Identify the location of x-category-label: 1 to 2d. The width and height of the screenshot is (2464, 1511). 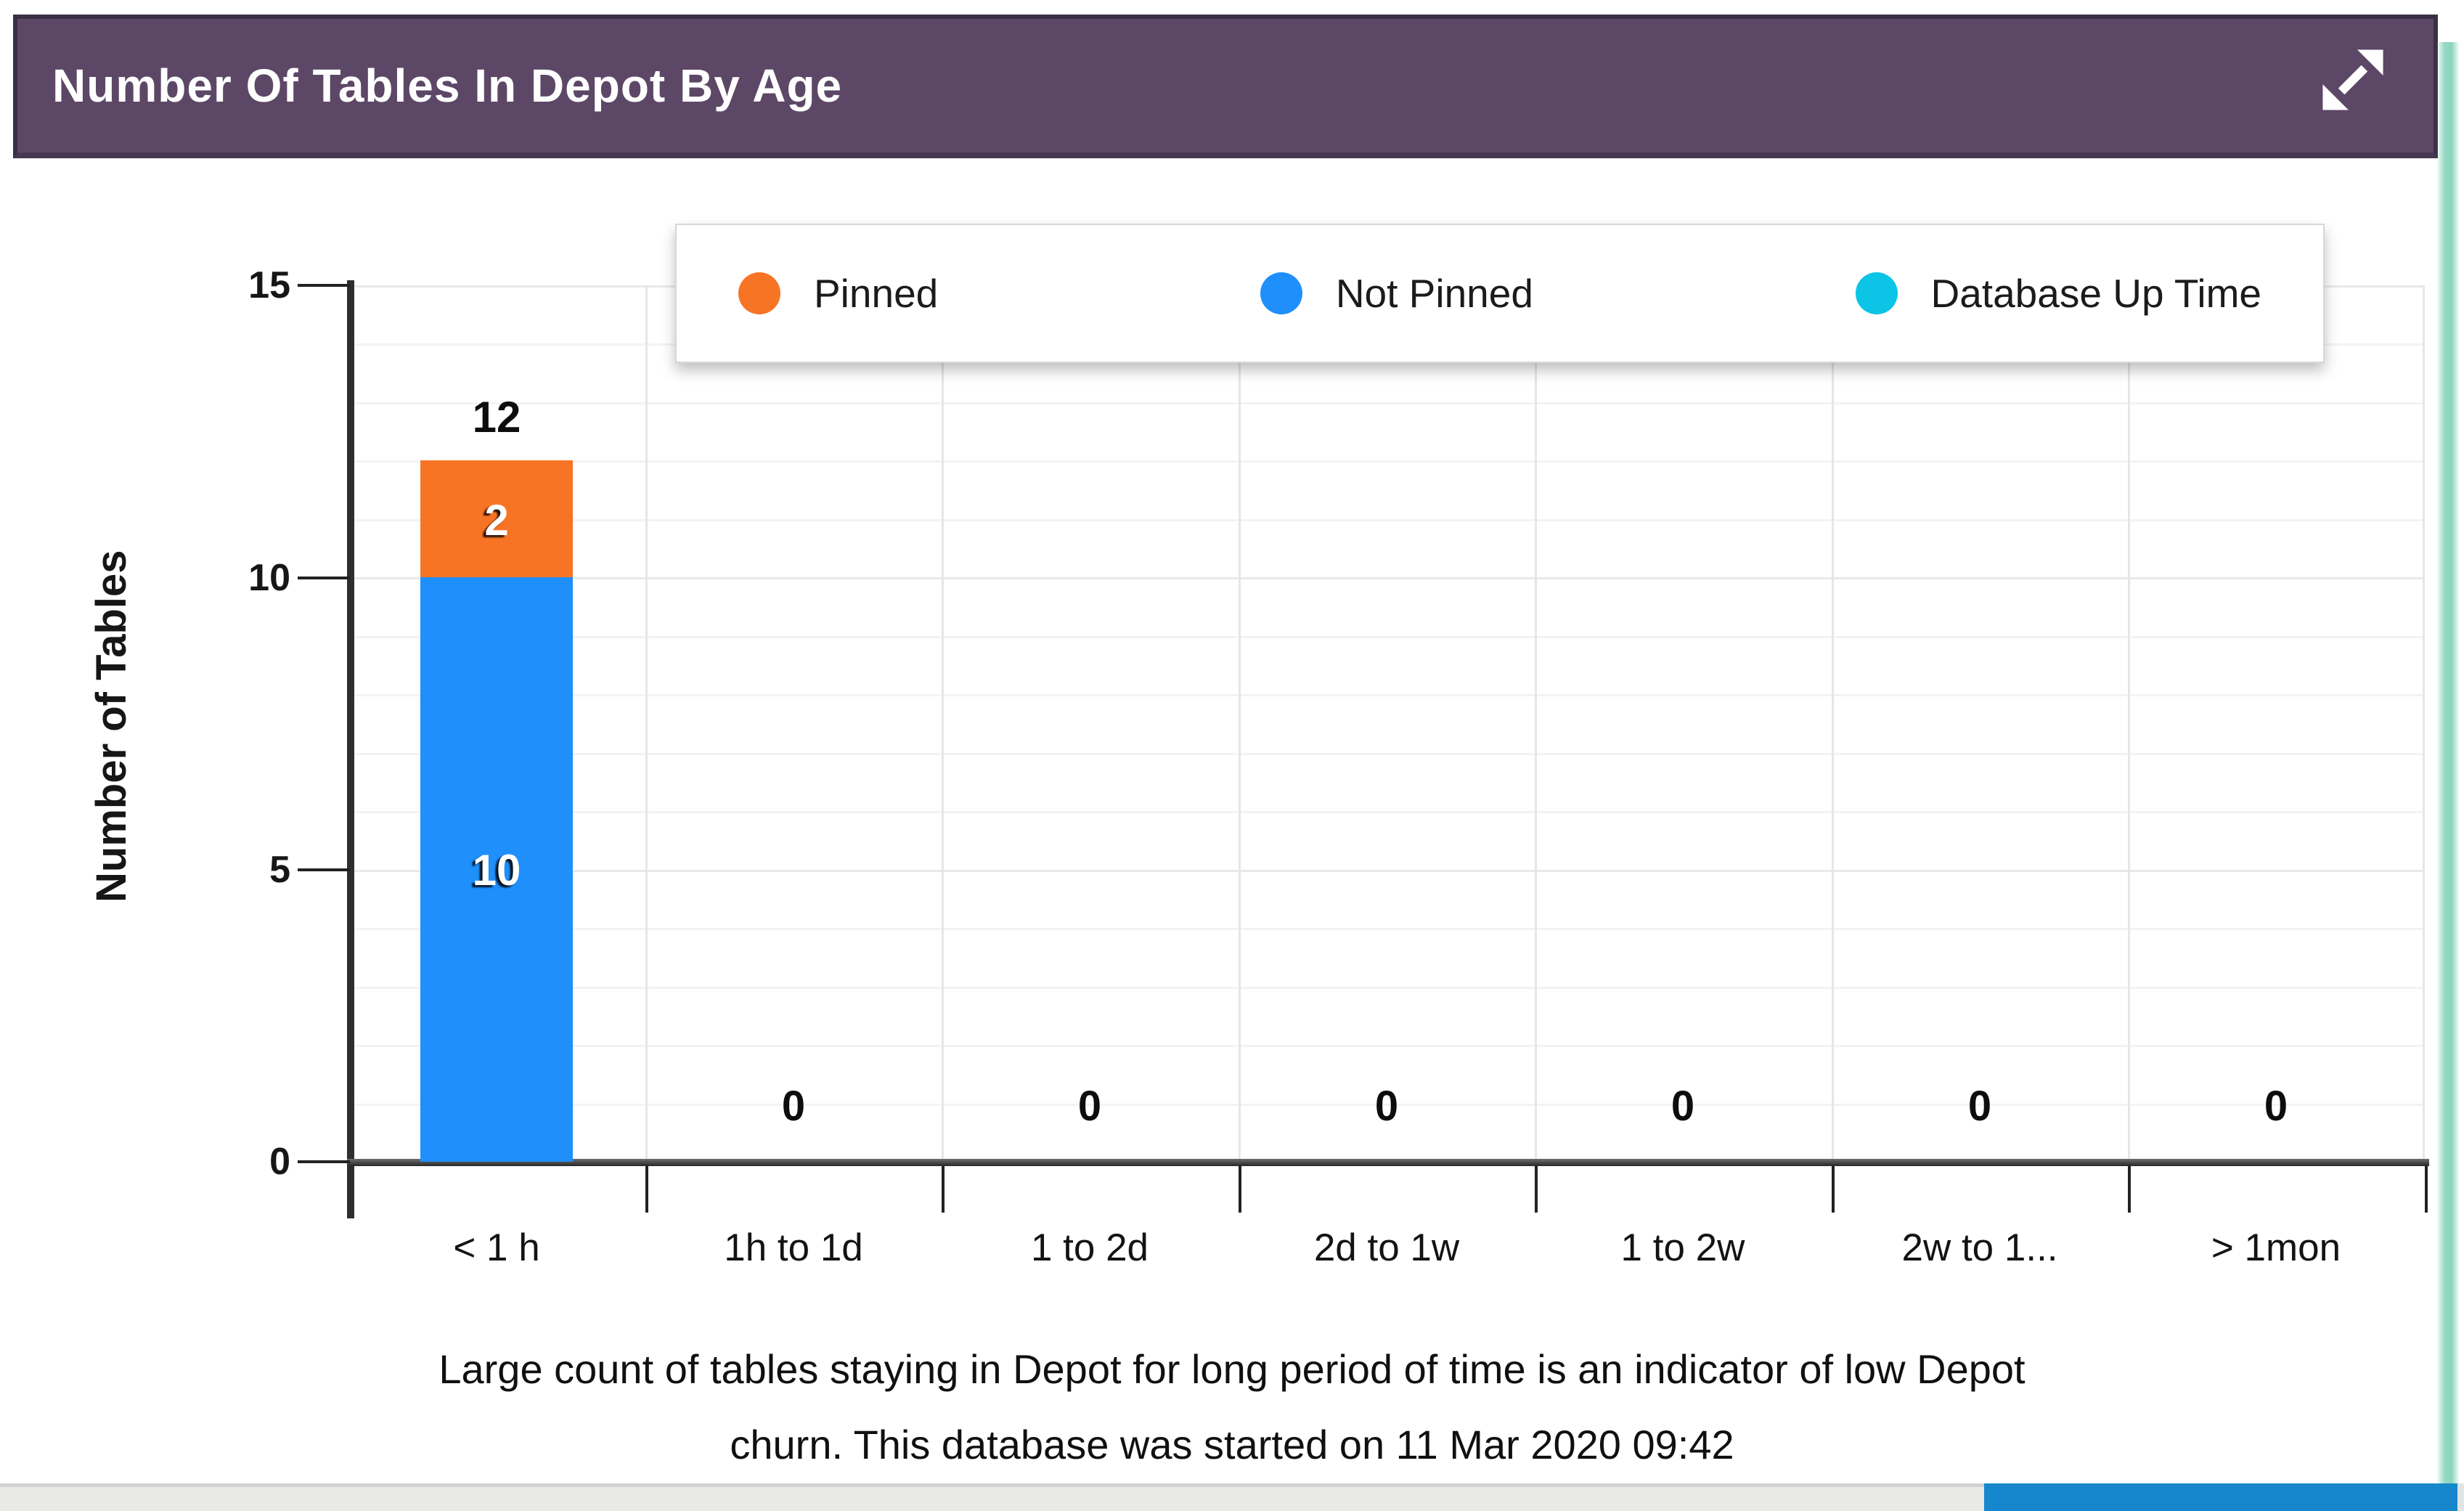
(1089, 1247).